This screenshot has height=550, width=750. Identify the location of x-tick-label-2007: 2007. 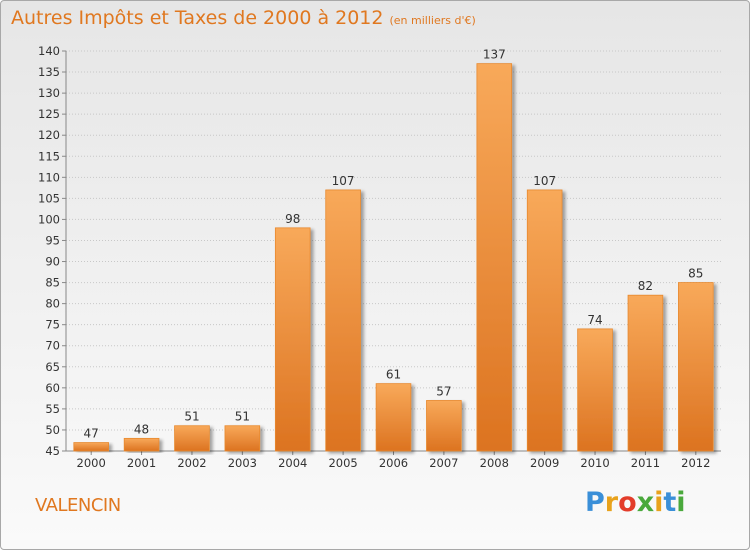
(443, 463).